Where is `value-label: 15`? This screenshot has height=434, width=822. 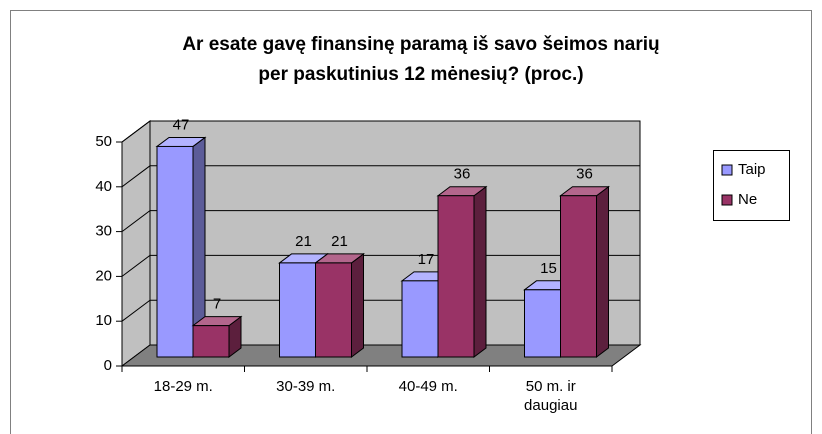 value-label: 15 is located at coordinates (548, 268).